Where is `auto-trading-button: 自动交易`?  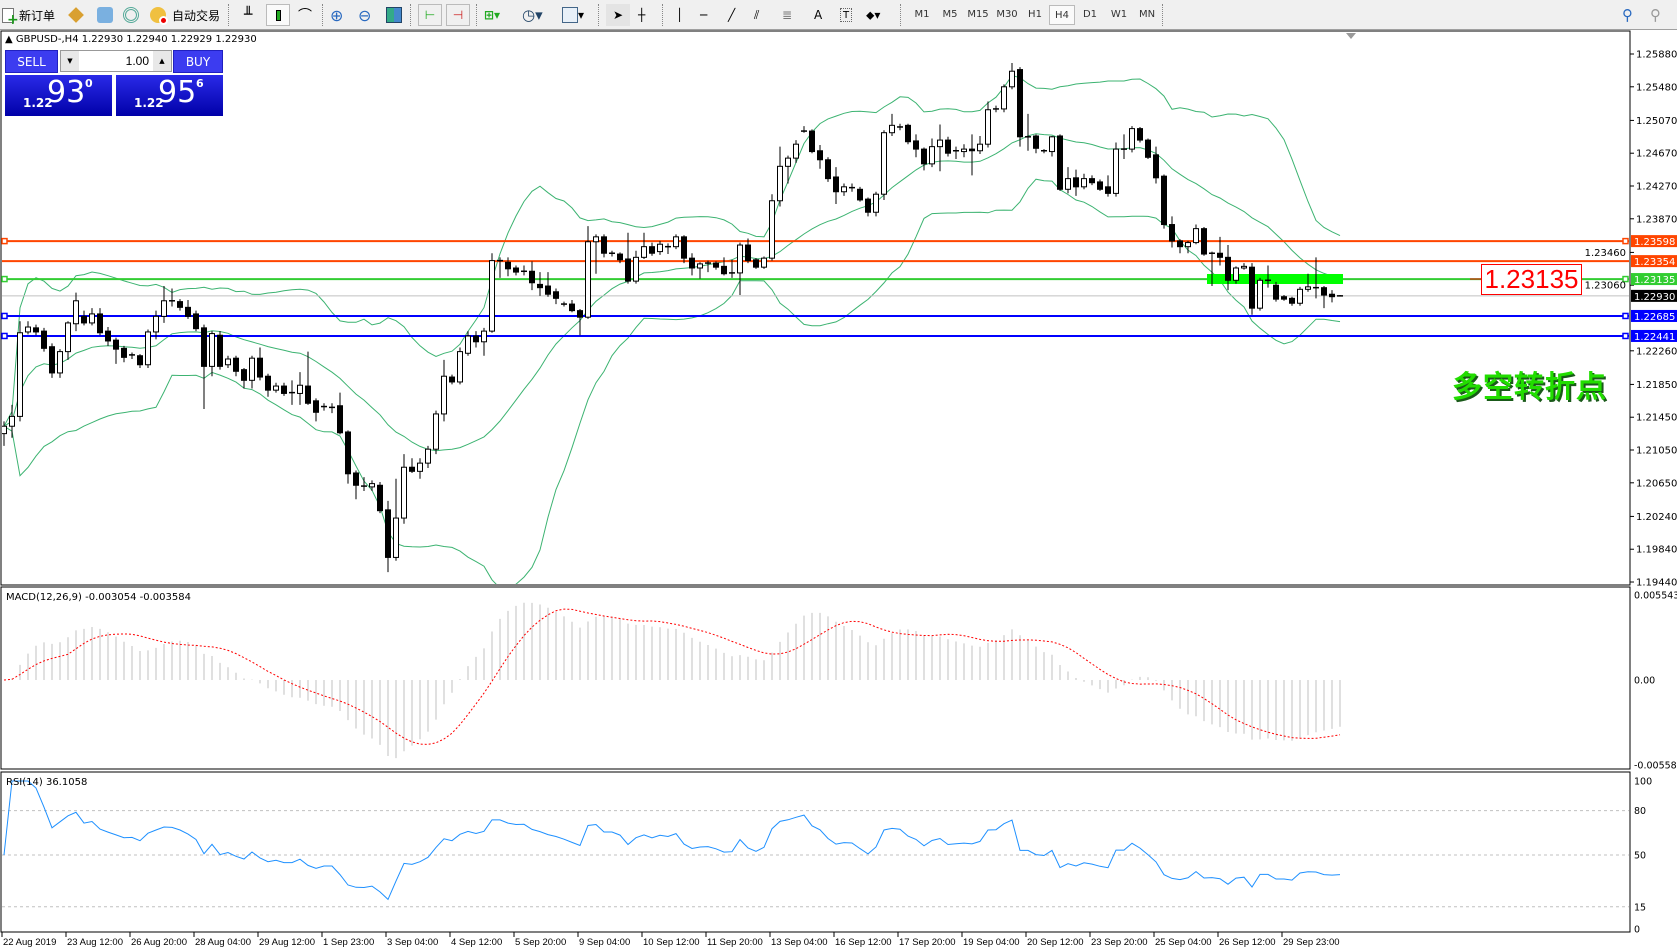 auto-trading-button: 自动交易 is located at coordinates (185, 15).